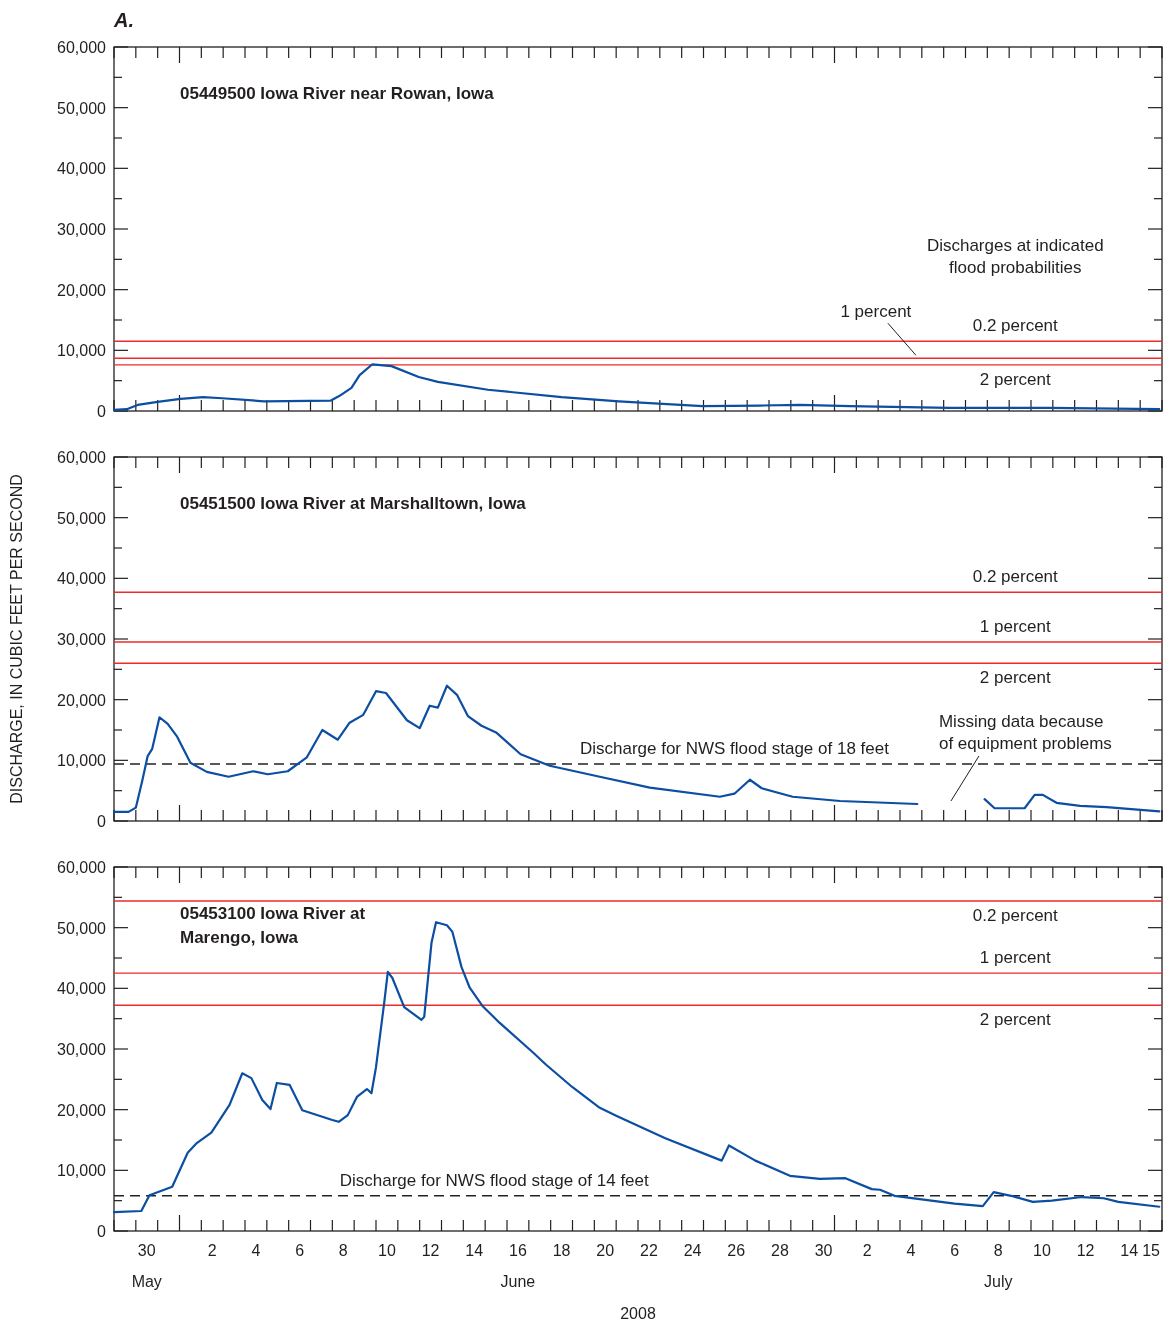  What do you see at coordinates (998, 1266) in the screenshot?
I see `x-tick-label: 8 July` at bounding box center [998, 1266].